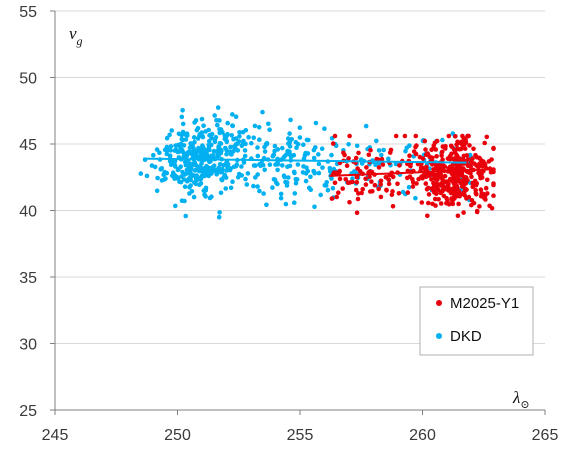 The height and width of the screenshot is (454, 567). I want to click on y-tick-label: 25, so click(28, 411).